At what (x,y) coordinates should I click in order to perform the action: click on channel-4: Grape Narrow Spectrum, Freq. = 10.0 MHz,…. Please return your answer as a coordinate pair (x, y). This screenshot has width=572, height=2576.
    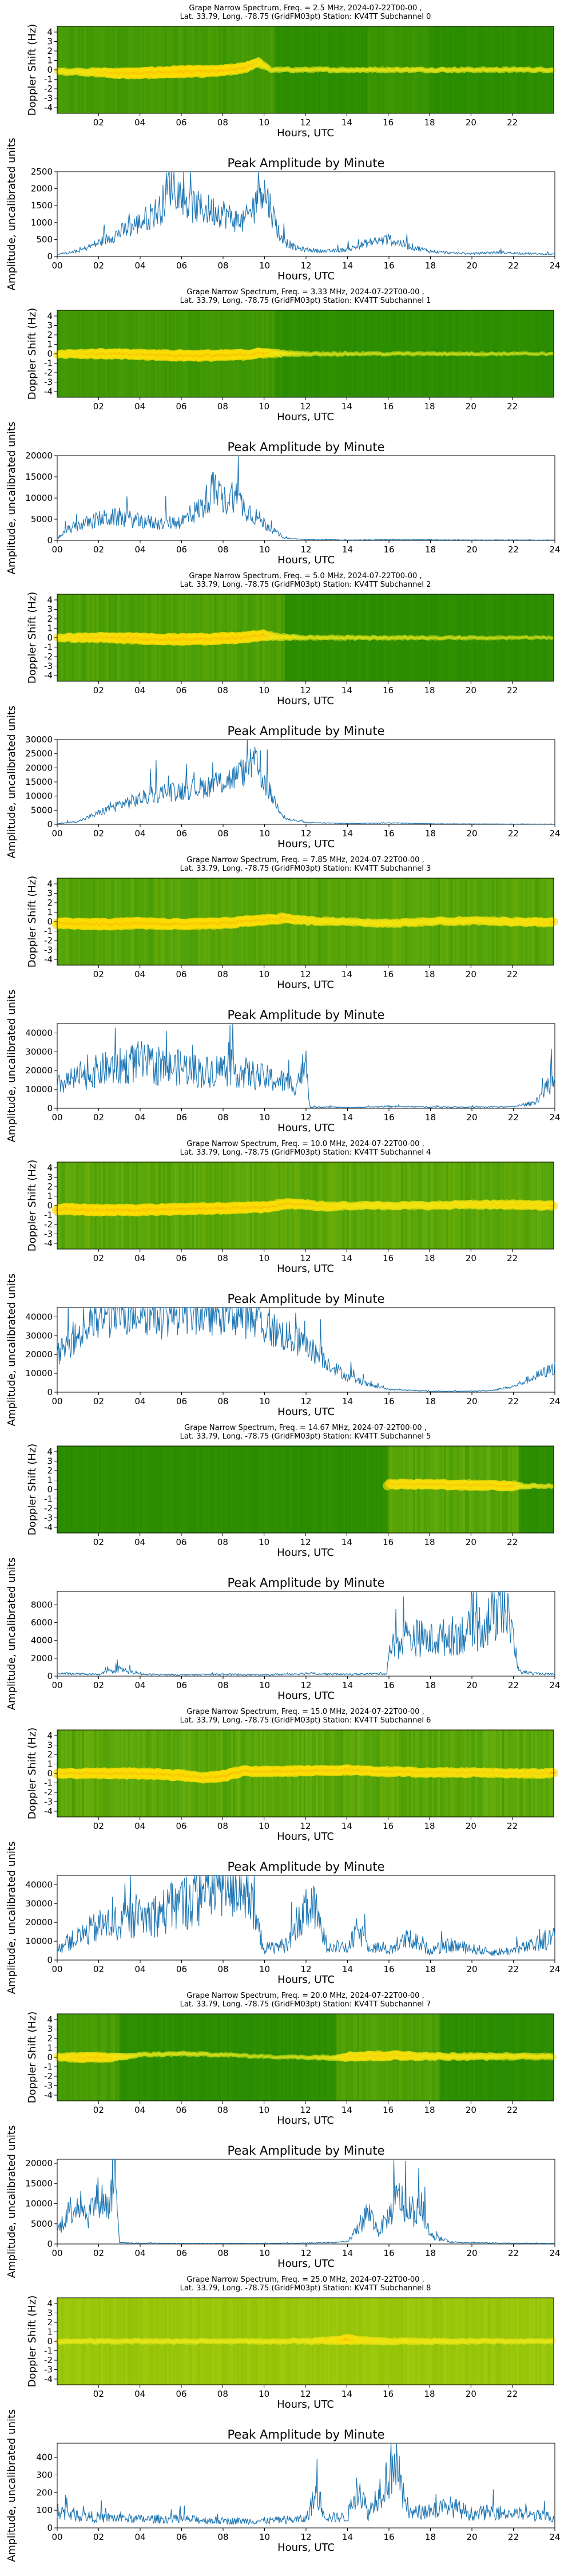
    Looking at the image, I should click on (283, 1283).